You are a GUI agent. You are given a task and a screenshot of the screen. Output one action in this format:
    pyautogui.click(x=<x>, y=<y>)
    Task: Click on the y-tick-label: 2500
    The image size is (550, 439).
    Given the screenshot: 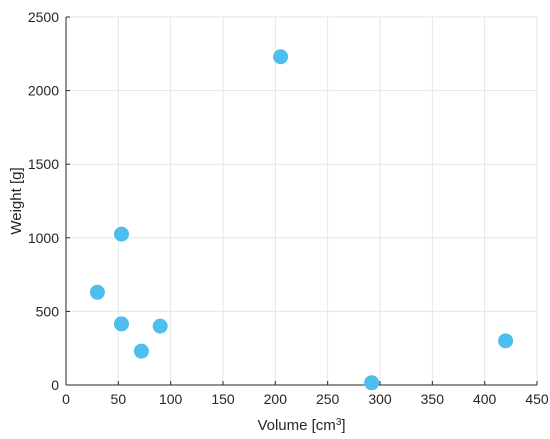 What is the action you would take?
    pyautogui.click(x=43, y=17)
    